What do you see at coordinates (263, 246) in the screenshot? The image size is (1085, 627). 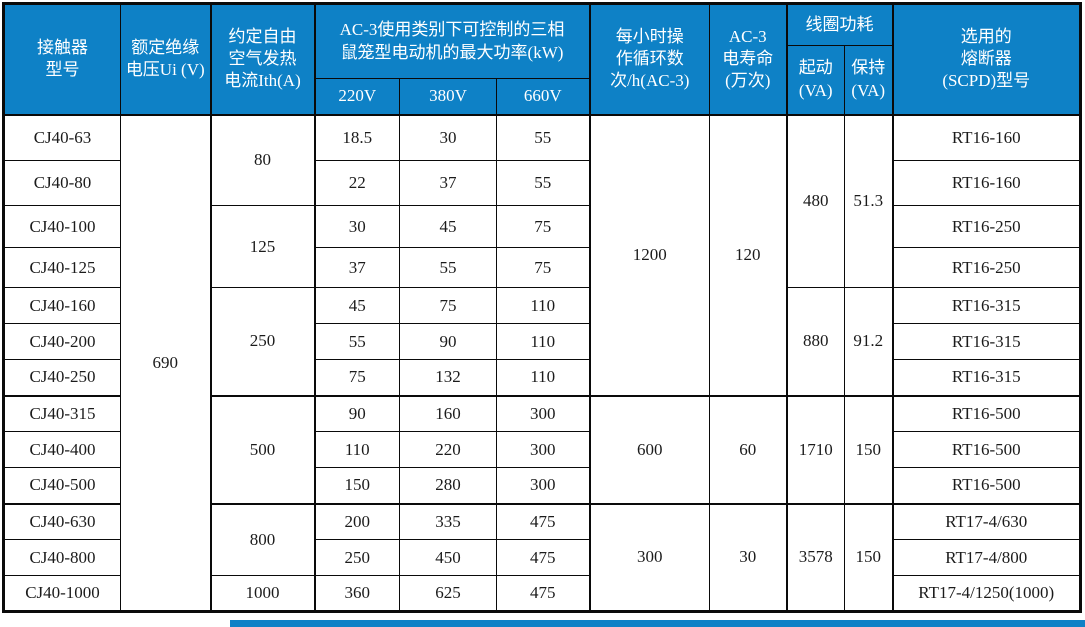 I see `cell-thermal-current: 125` at bounding box center [263, 246].